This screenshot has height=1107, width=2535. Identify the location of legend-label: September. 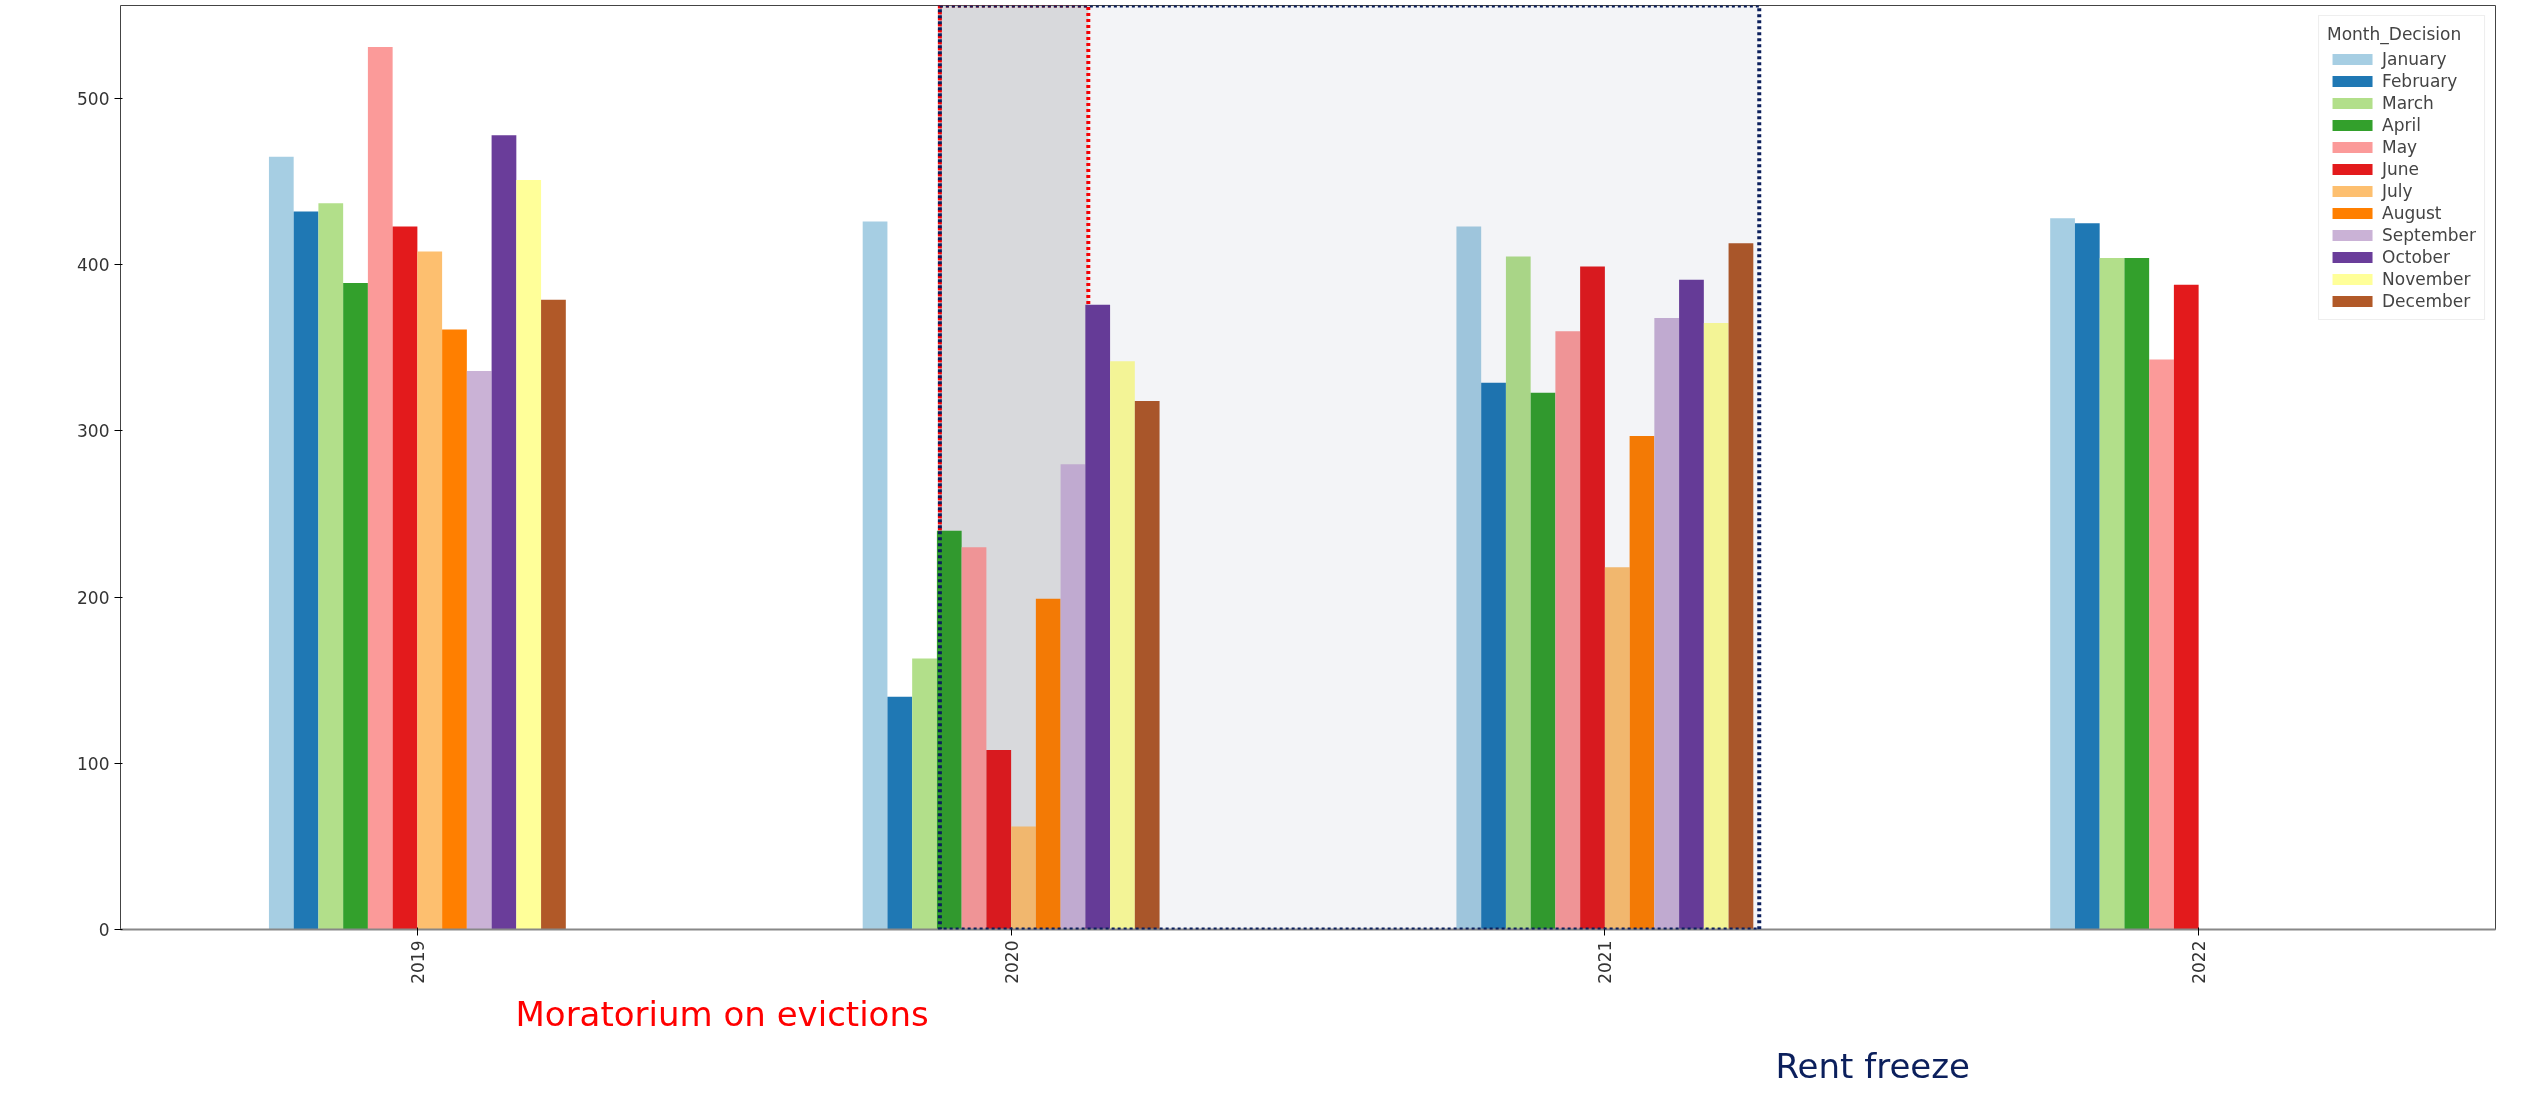
(2429, 235).